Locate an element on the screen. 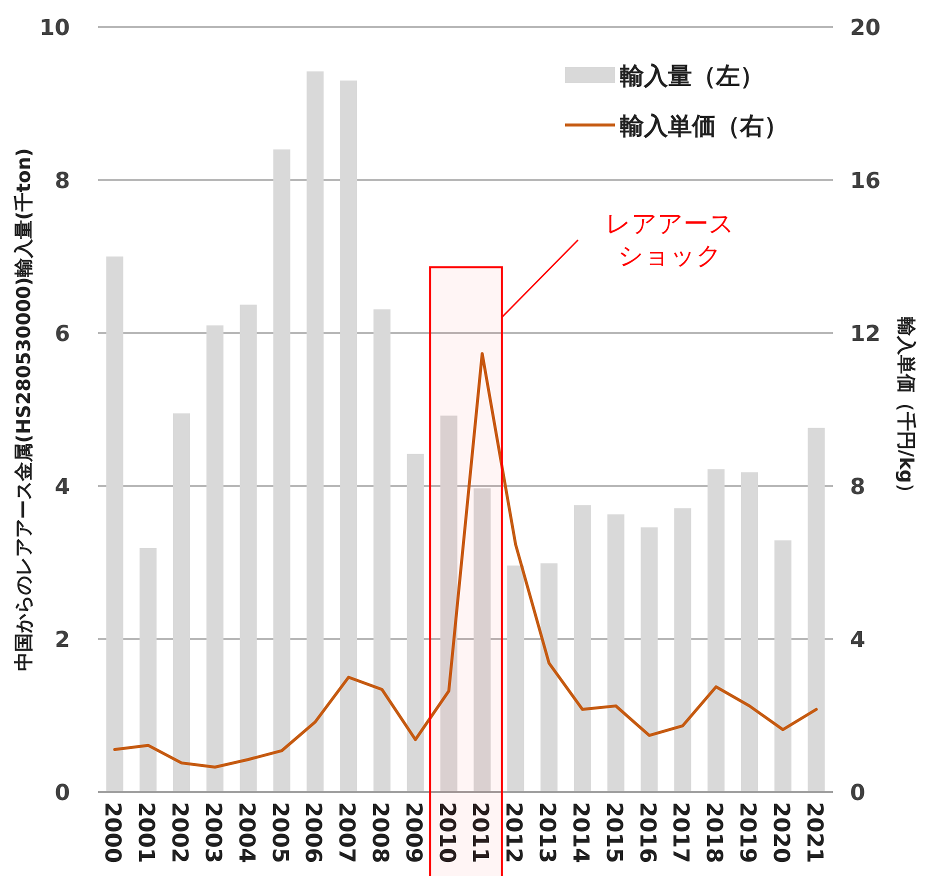  x-tick-label: 2008 is located at coordinates (379, 833).